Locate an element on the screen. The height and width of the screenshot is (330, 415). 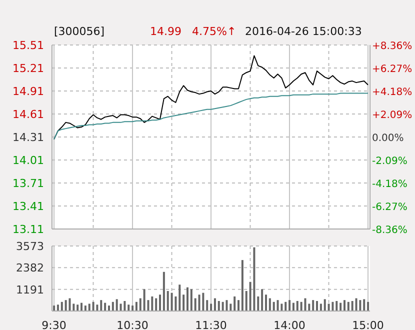
y2-tick-label: -8.36% is located at coordinates (390, 230).